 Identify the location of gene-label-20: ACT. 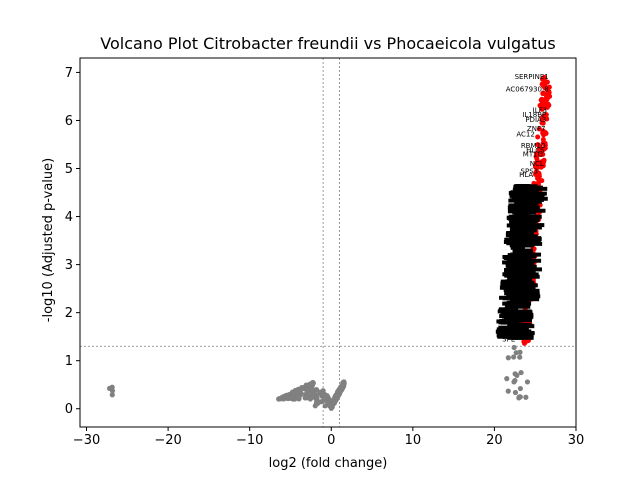
(514, 282).